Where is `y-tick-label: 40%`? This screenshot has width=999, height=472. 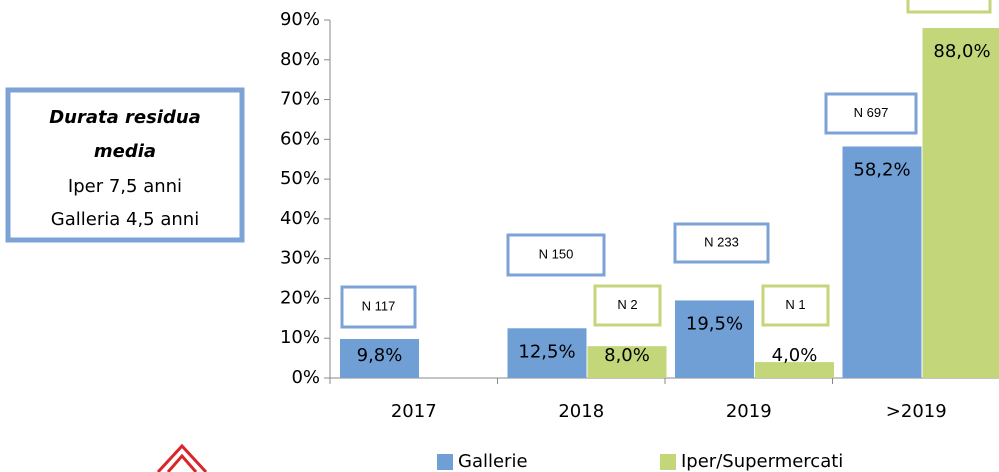 y-tick-label: 40% is located at coordinates (300, 218).